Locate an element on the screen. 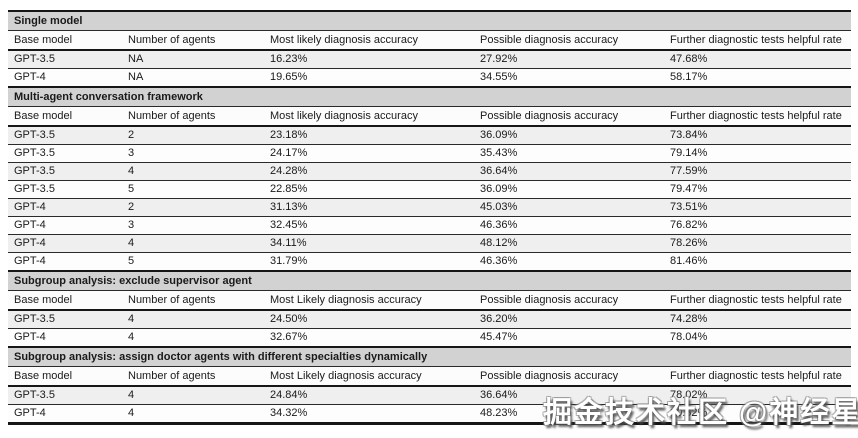 The height and width of the screenshot is (438, 858). table-row: GPT-3.5 3 24.17% 35.43% 79.14% is located at coordinates (430, 153).